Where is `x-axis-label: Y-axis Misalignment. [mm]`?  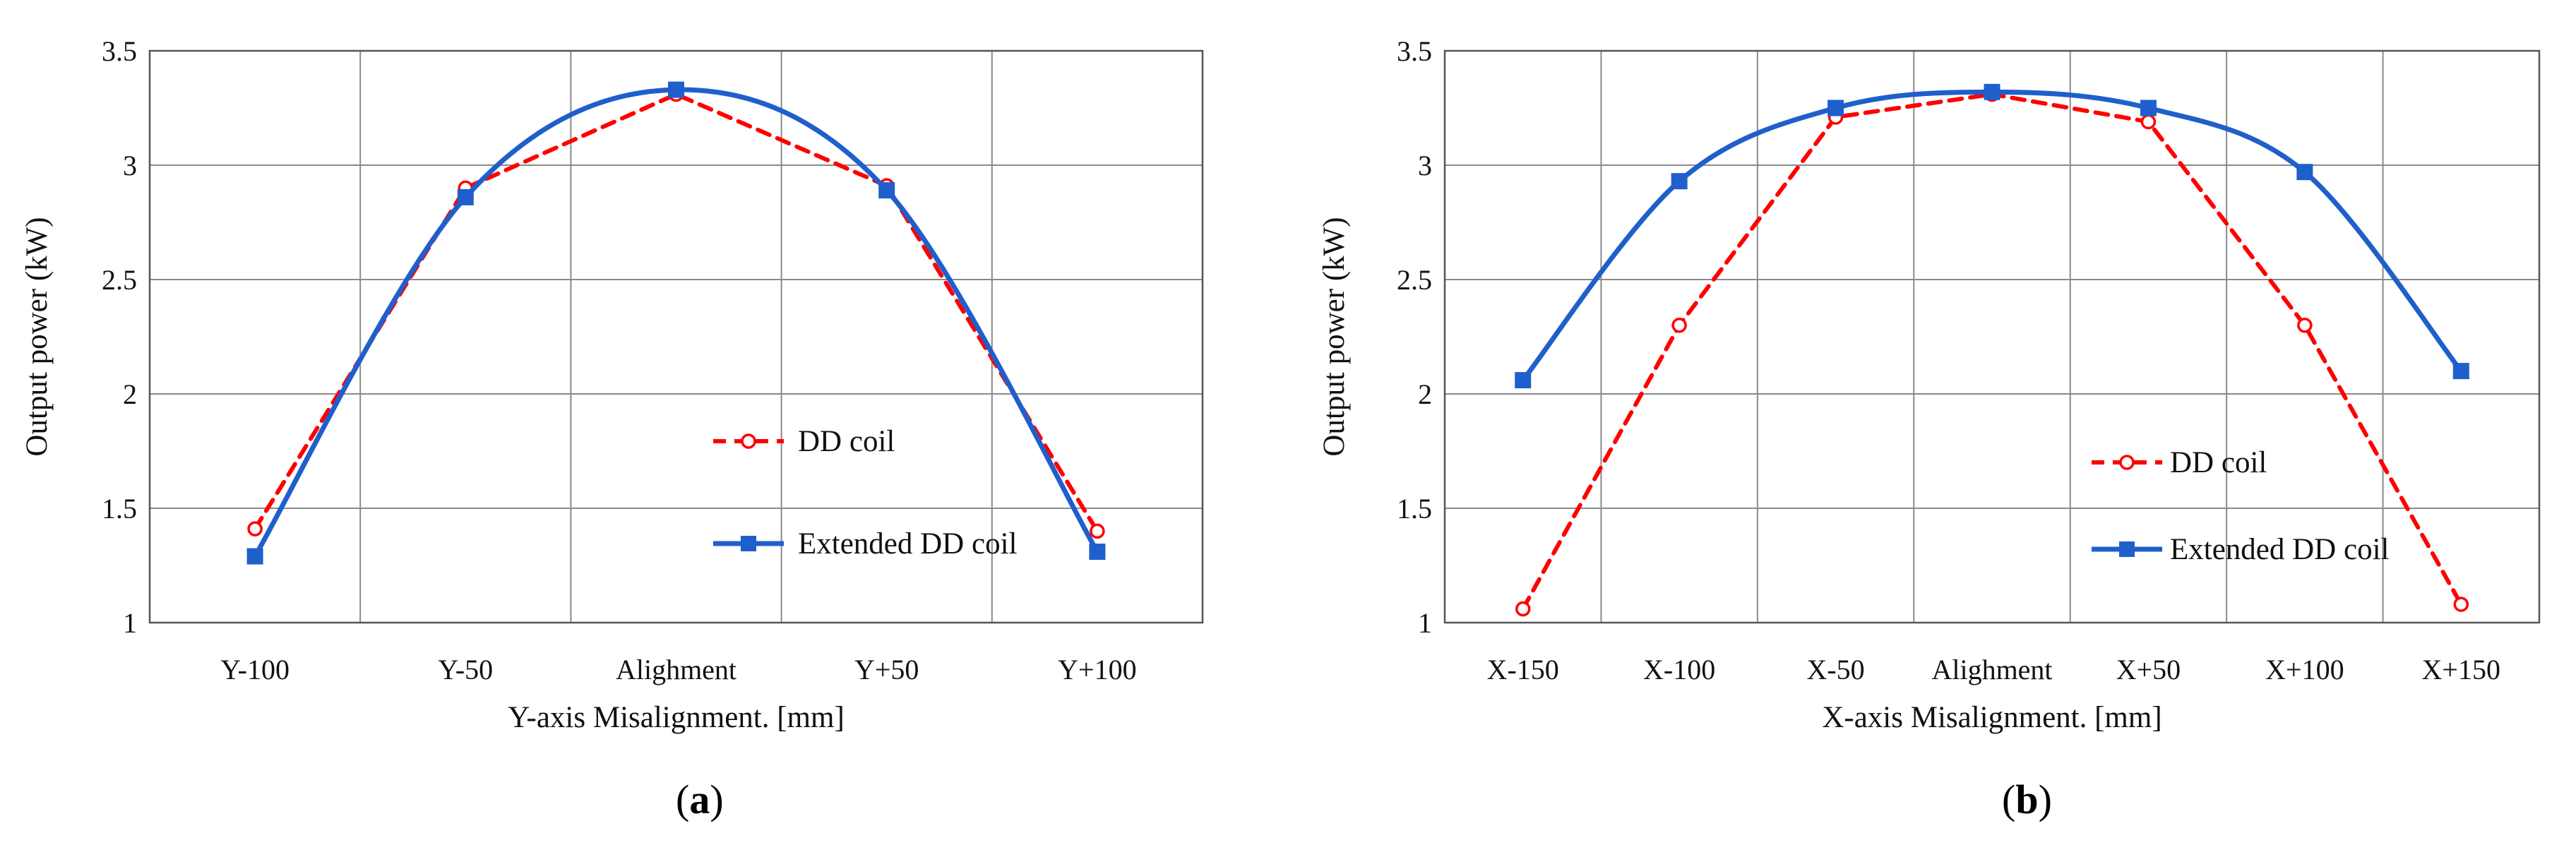 x-axis-label: Y-axis Misalignment. [mm] is located at coordinates (676, 717).